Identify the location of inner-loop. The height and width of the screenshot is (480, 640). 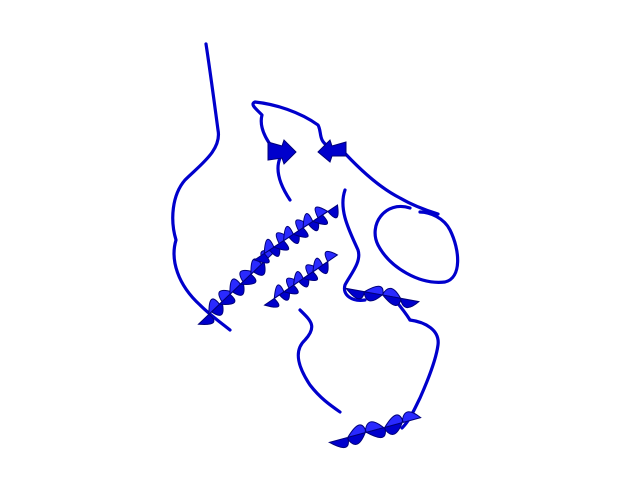
(354, 245).